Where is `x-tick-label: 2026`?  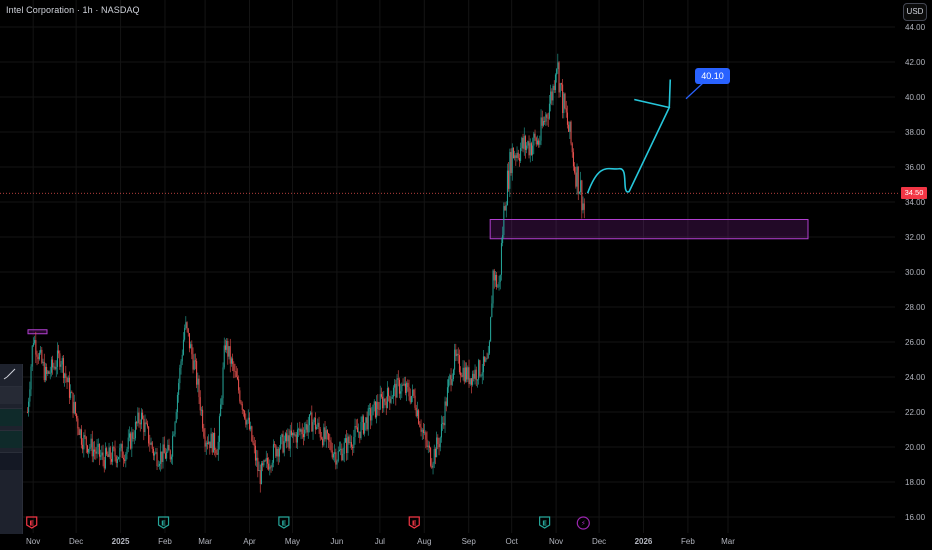
x-tick-label: 2026 is located at coordinates (644, 541).